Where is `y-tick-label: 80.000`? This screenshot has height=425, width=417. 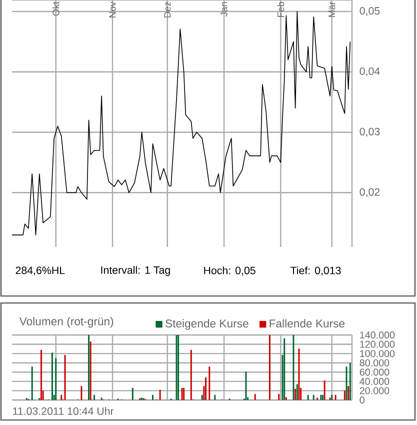
y-tick-label: 80.000 is located at coordinates (375, 362).